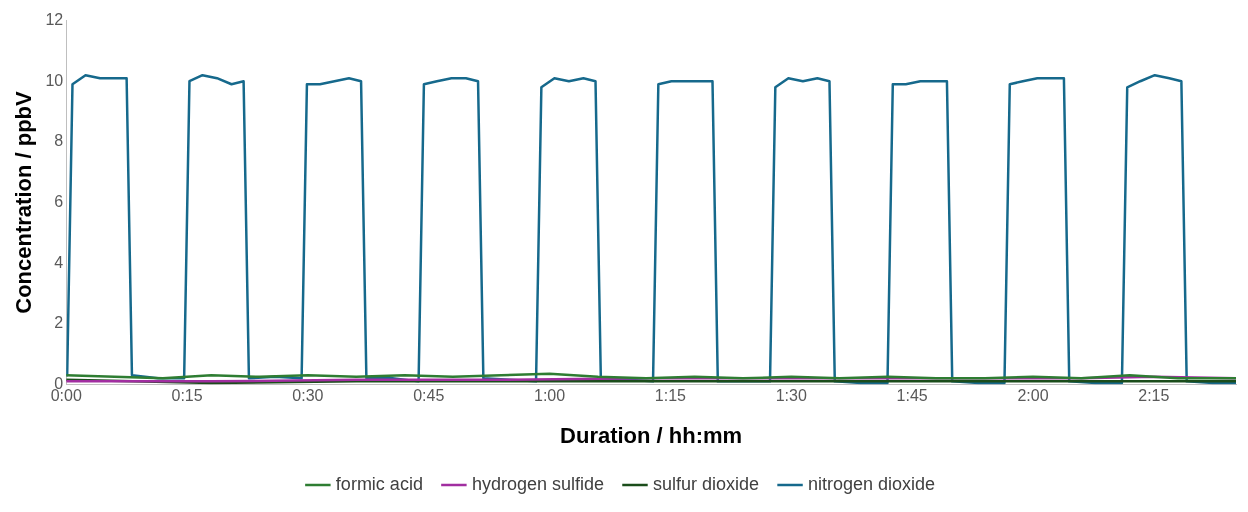 The width and height of the screenshot is (1248, 512). Describe the element at coordinates (550, 396) in the screenshot. I see `x-tick-label: 1:00` at that location.